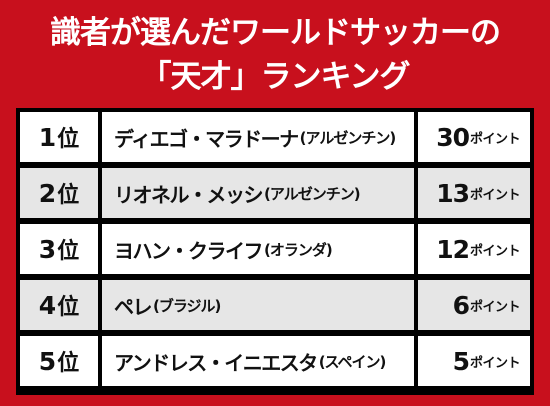  Describe the element at coordinates (275, 33) in the screenshot. I see `title-line-1: 識者が選んだワールドサッカーの` at that location.